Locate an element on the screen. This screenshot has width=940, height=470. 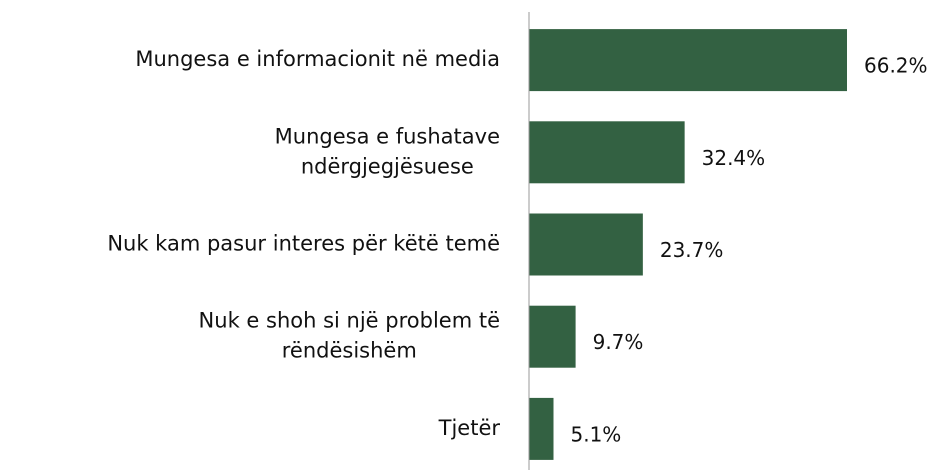
value-label: 66.2% is located at coordinates (896, 66).